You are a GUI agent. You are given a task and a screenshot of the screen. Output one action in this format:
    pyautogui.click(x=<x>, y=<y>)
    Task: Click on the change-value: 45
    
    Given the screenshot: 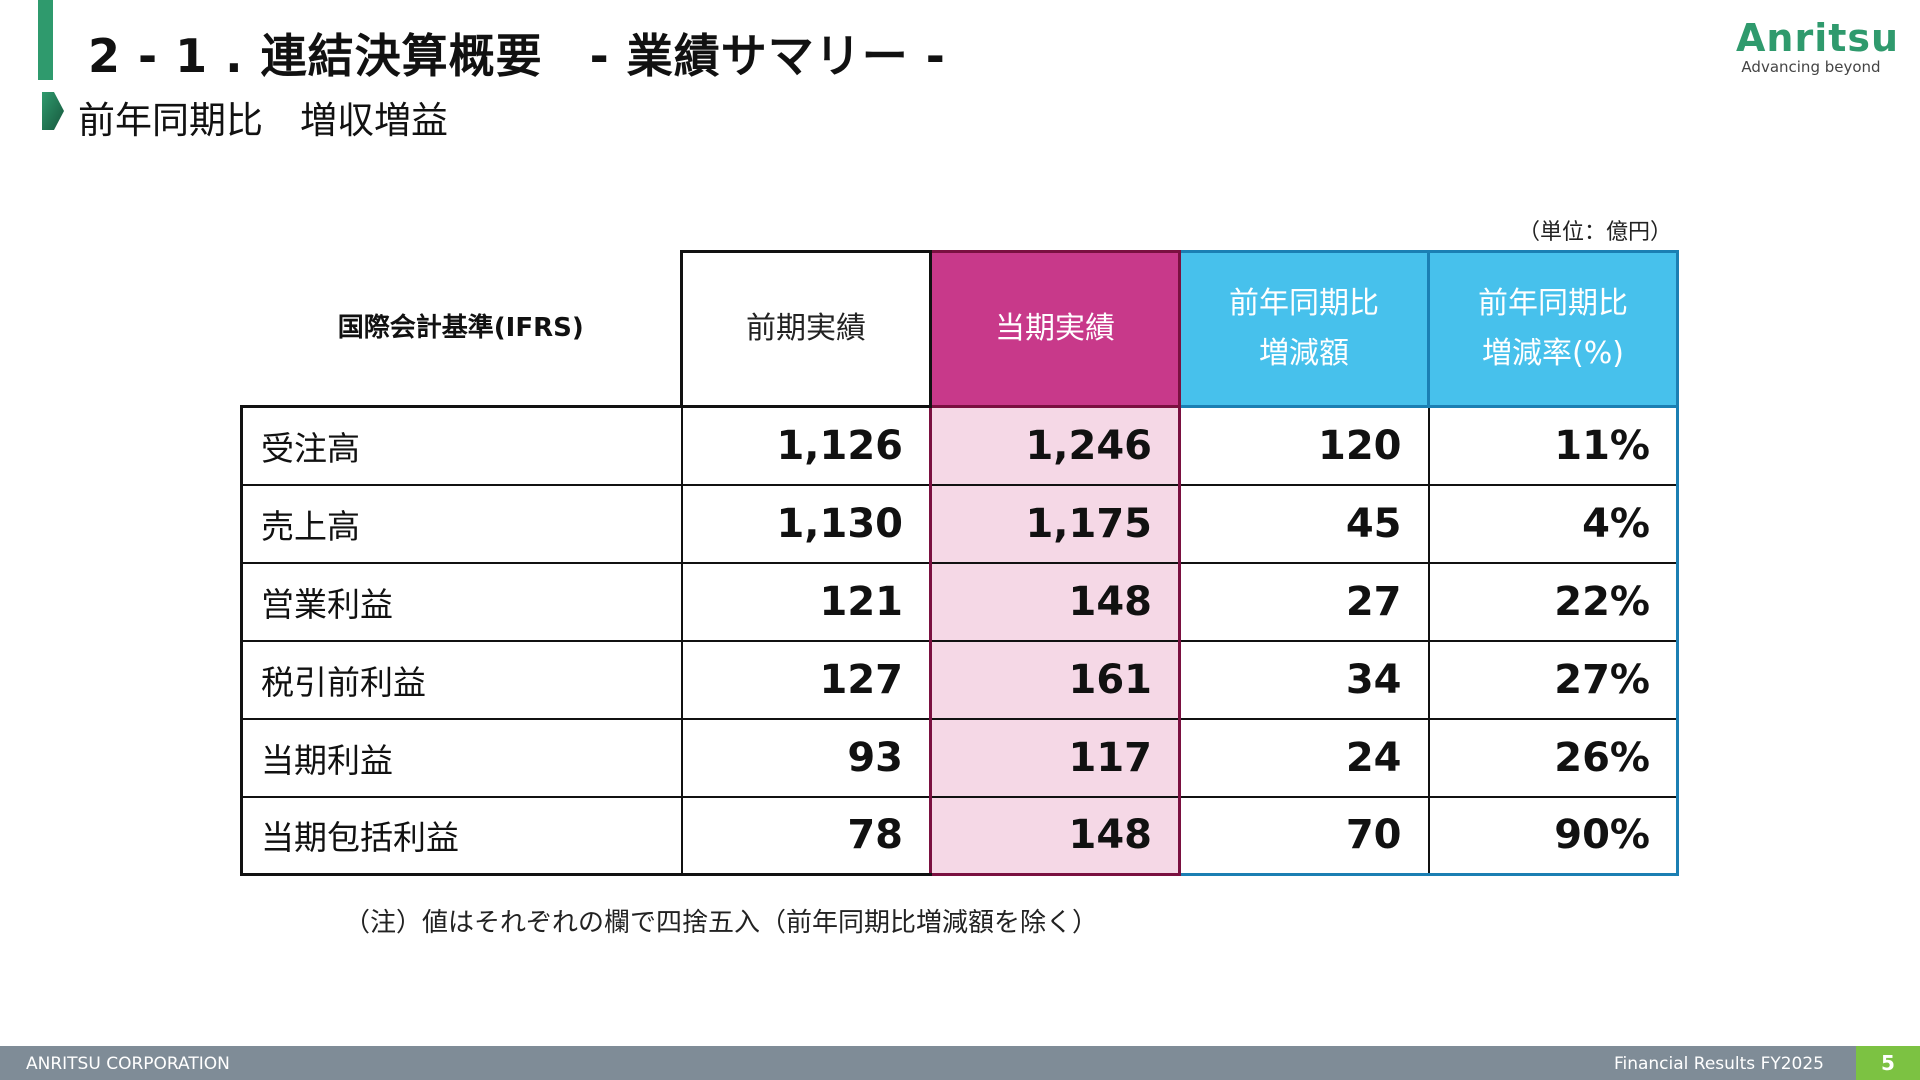 What is the action you would take?
    pyautogui.click(x=1304, y=523)
    